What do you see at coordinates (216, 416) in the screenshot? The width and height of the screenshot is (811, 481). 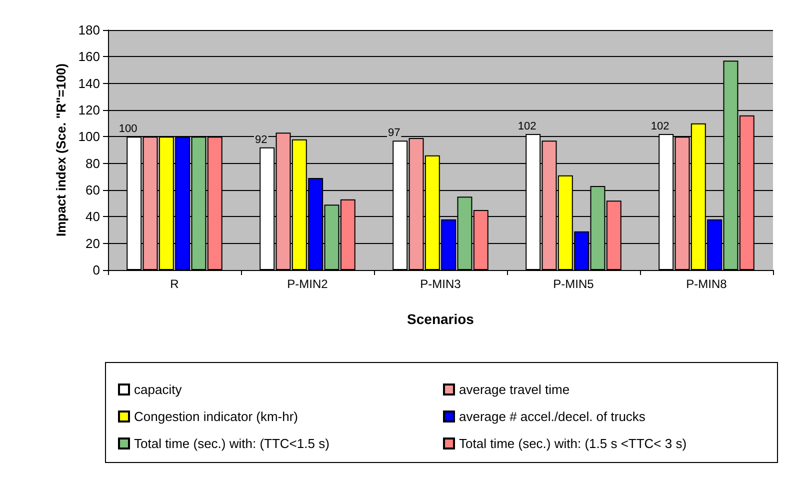 I see `legend-label: Congestion indicator (km-hr)` at bounding box center [216, 416].